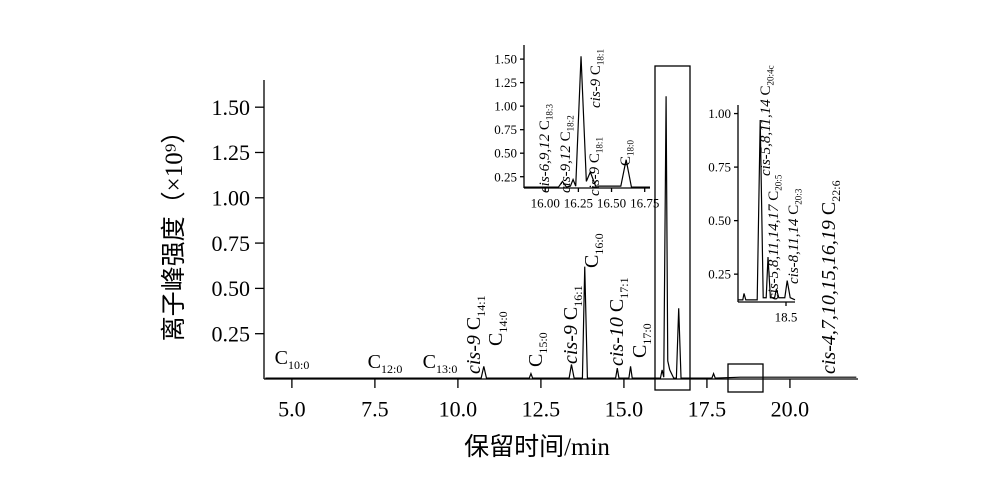 The image size is (981, 483). I want to click on peak-label-sub: 12:0, so click(391, 369).